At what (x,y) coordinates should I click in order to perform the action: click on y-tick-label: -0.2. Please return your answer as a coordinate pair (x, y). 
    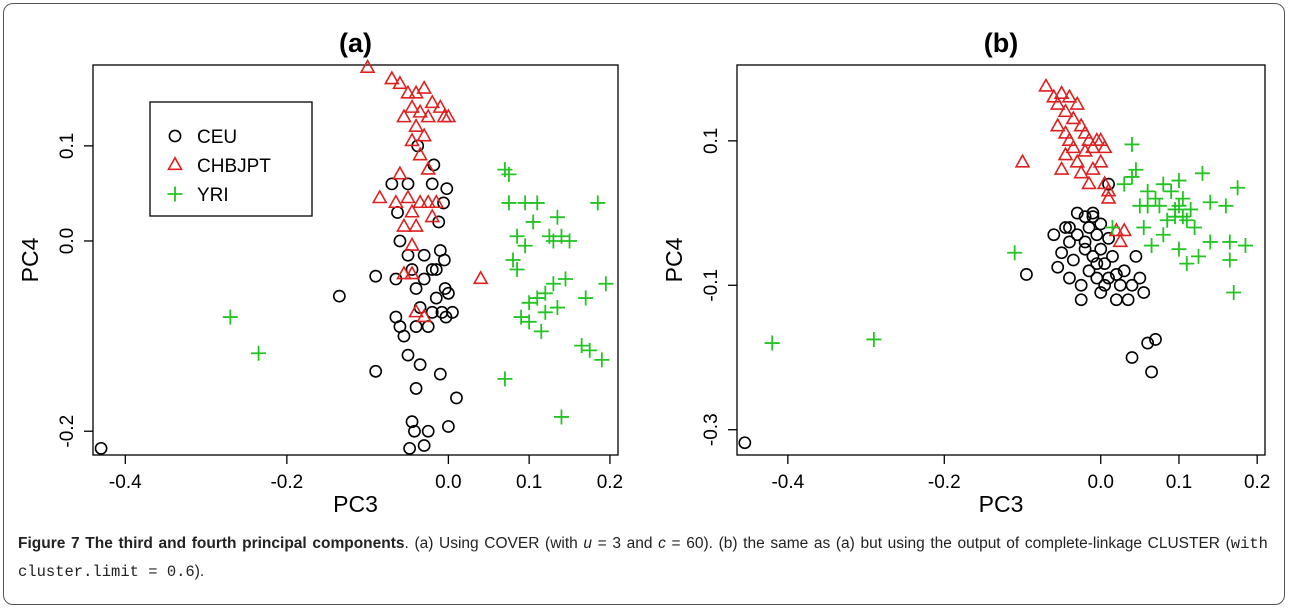
    Looking at the image, I should click on (67, 431).